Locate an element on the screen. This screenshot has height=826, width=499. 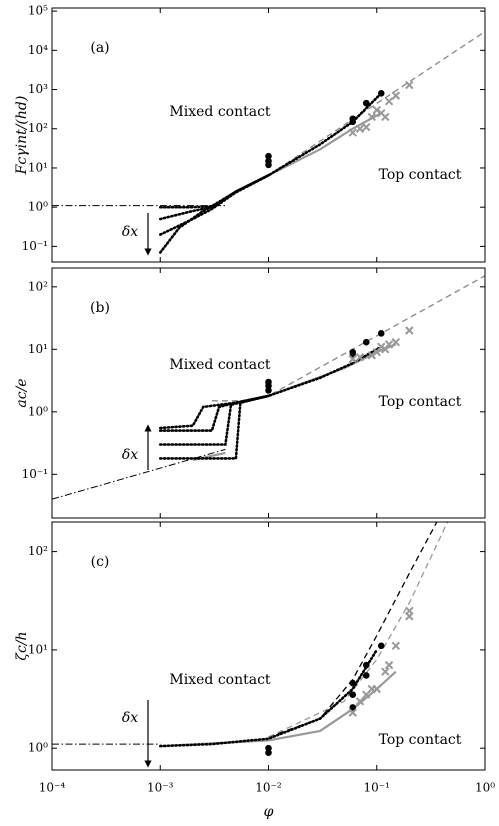
y-tick-label: 10⁵ is located at coordinates (38, 11).